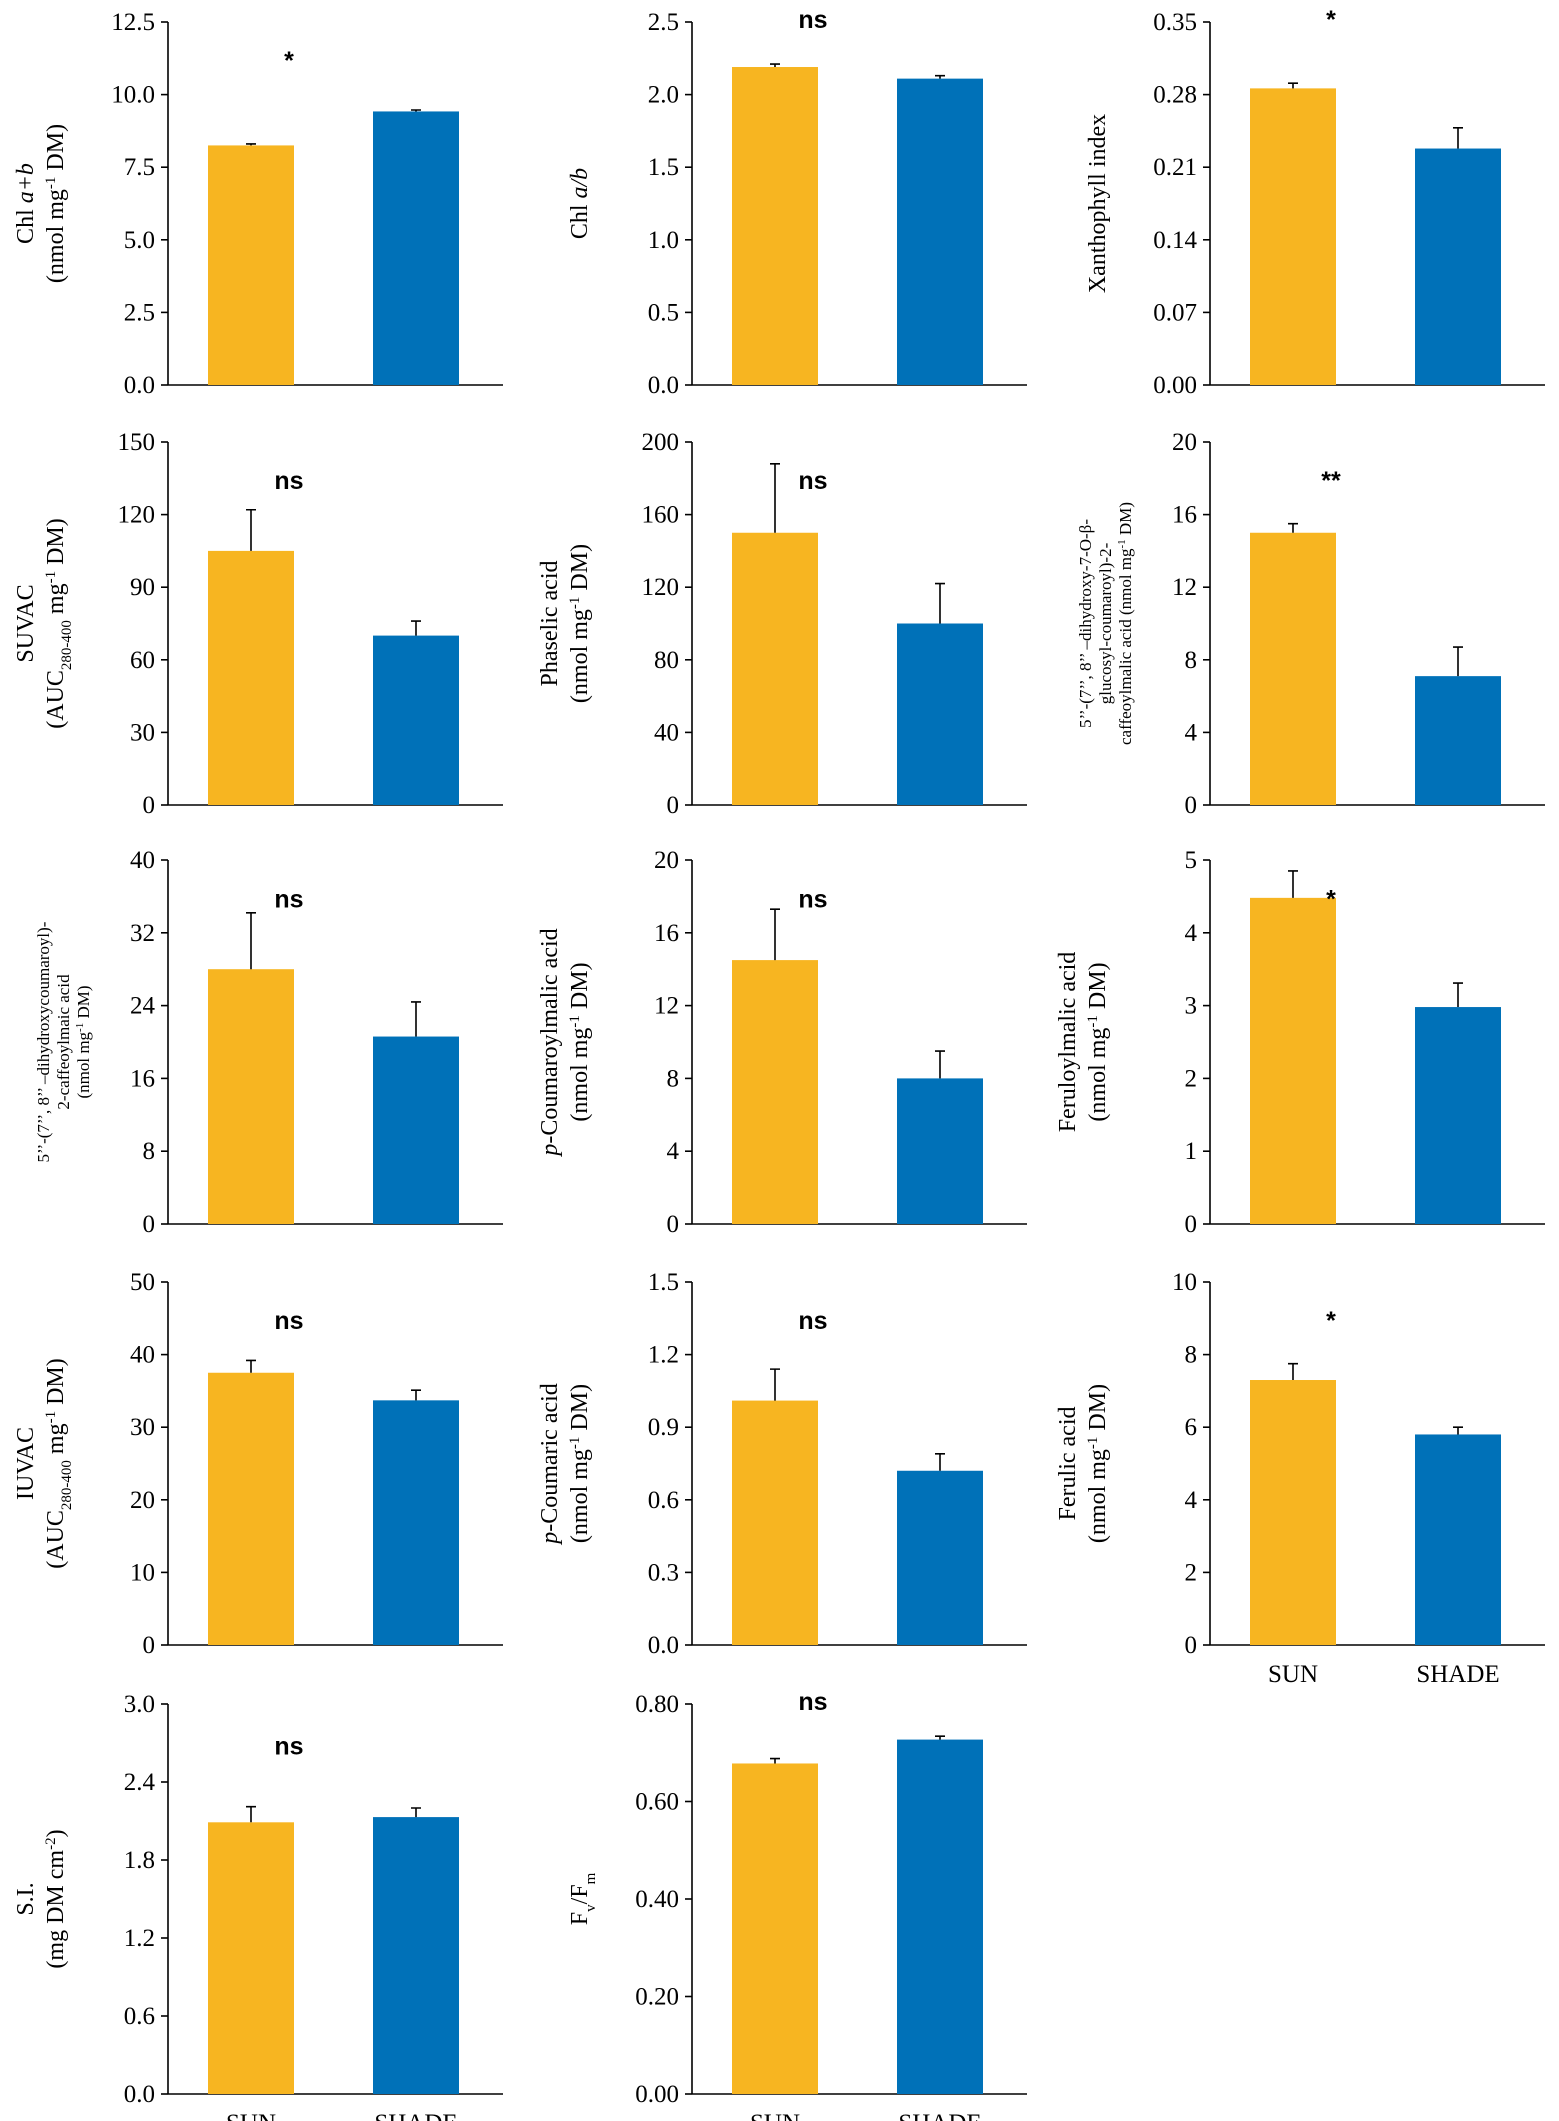 This screenshot has height=2121, width=1559. What do you see at coordinates (583, 1898) in the screenshot?
I see `y-axis-label: Fv/Fm` at bounding box center [583, 1898].